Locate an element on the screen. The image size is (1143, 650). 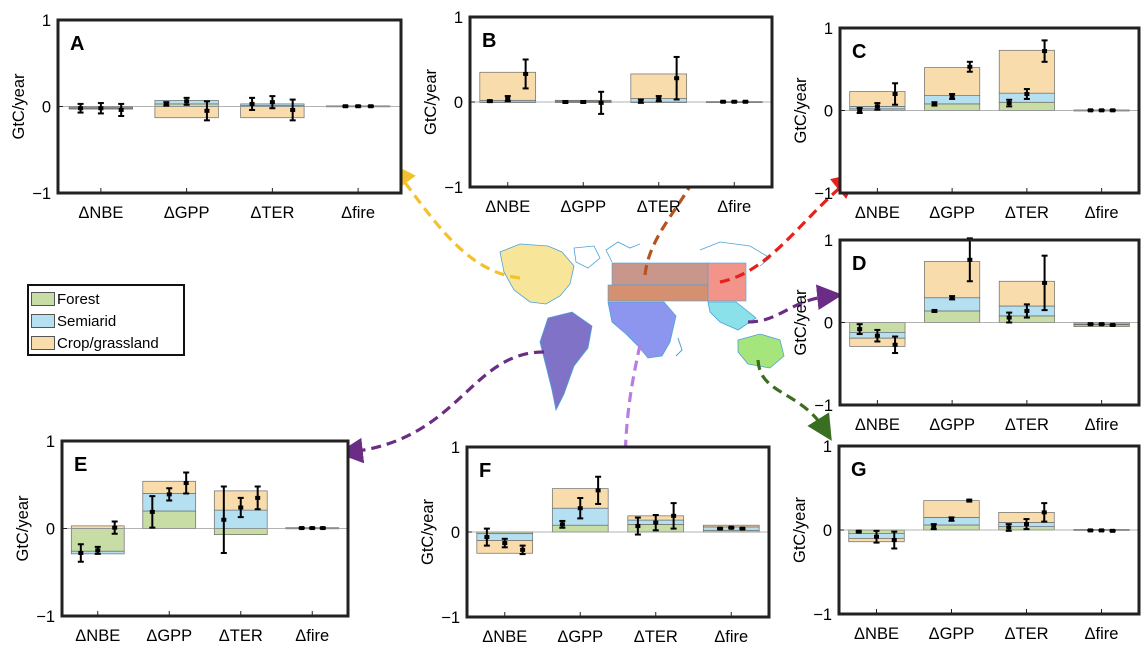
legend-item-semiarid: Semiarid is located at coordinates (73, 321).